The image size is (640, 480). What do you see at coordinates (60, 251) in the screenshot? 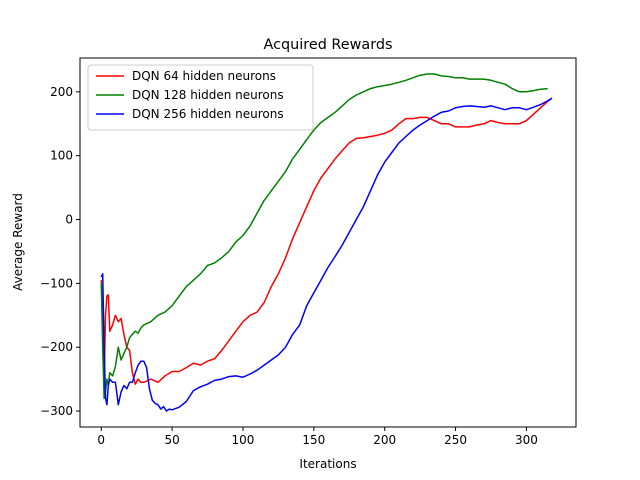
I see `y-axis: −300 −200 −100 0 100 200` at bounding box center [60, 251].